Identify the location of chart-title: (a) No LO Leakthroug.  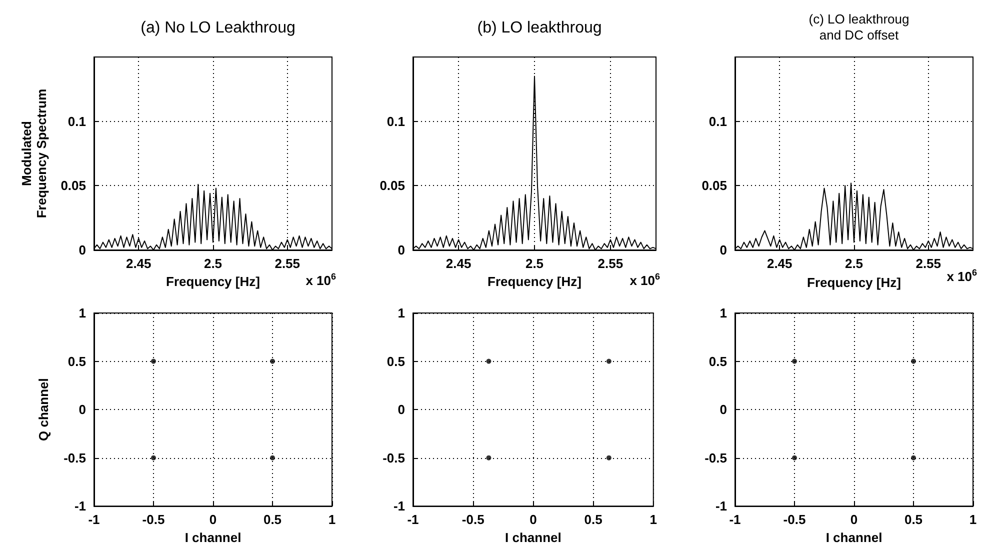
(218, 28).